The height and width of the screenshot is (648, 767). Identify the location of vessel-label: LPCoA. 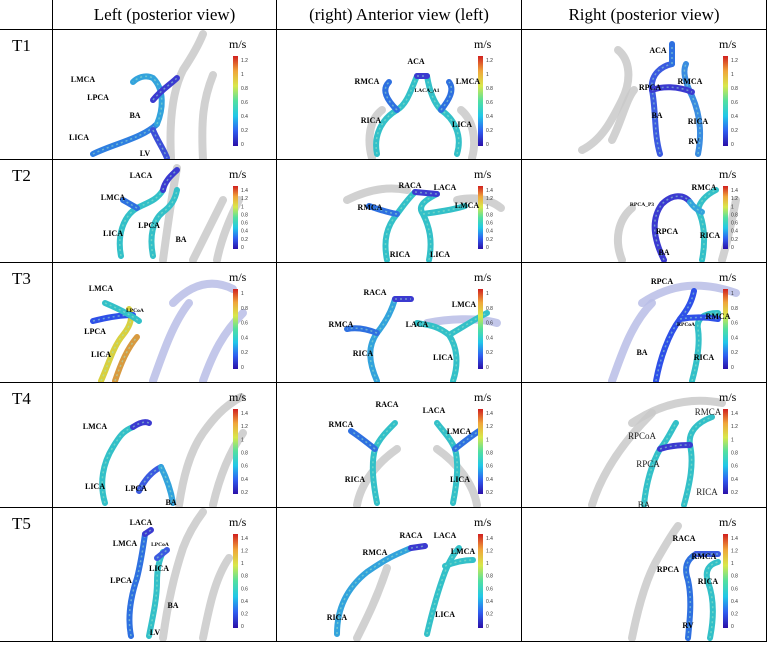
(160, 545).